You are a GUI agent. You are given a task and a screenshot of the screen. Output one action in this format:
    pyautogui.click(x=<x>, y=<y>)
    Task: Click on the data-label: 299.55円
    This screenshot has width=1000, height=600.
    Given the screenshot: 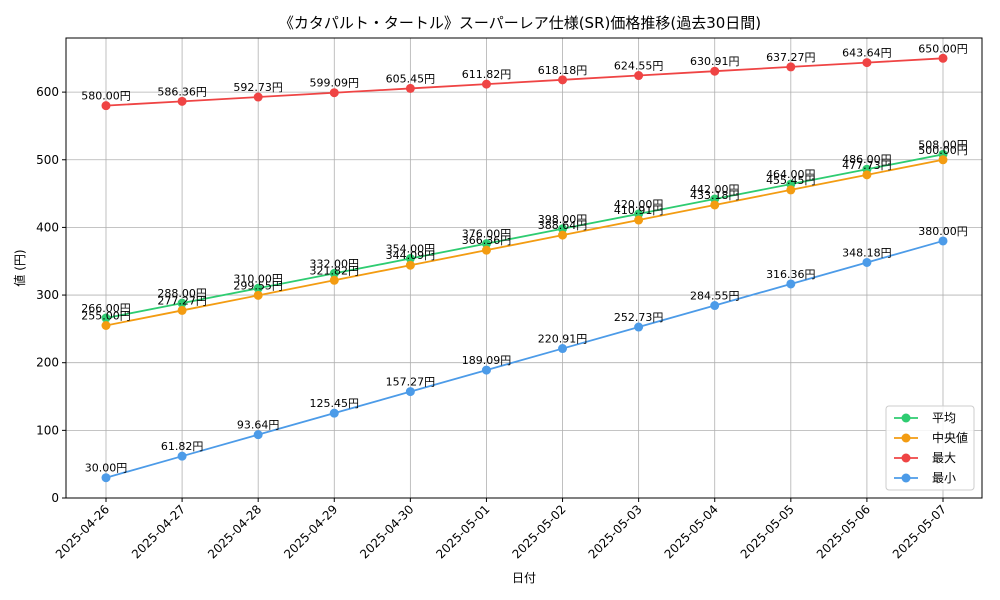 What is the action you would take?
    pyautogui.click(x=258, y=285)
    